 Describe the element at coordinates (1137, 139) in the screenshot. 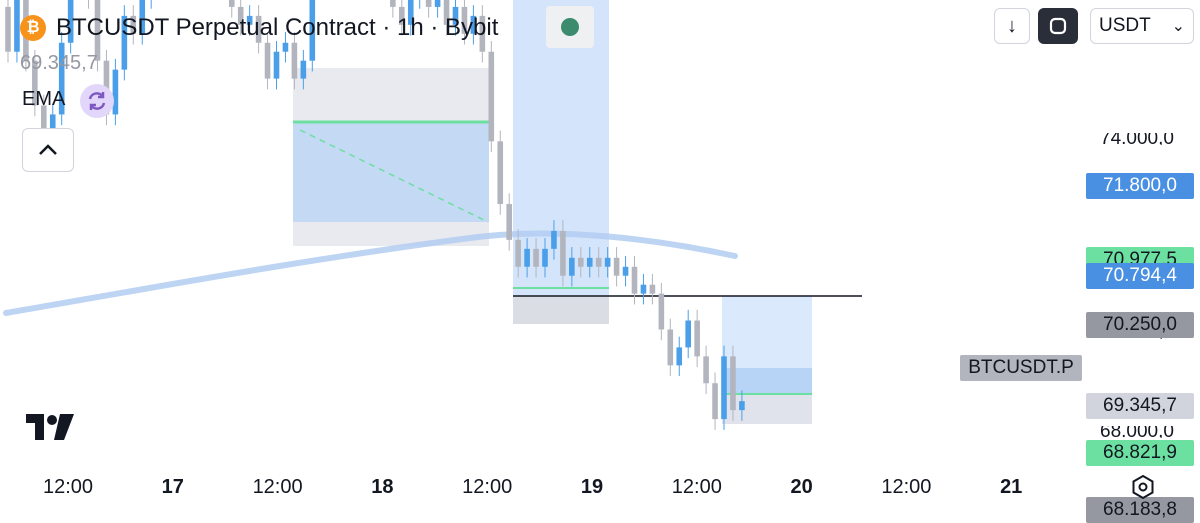

I see `price-axis-partial-label: 74.000,0` at that location.